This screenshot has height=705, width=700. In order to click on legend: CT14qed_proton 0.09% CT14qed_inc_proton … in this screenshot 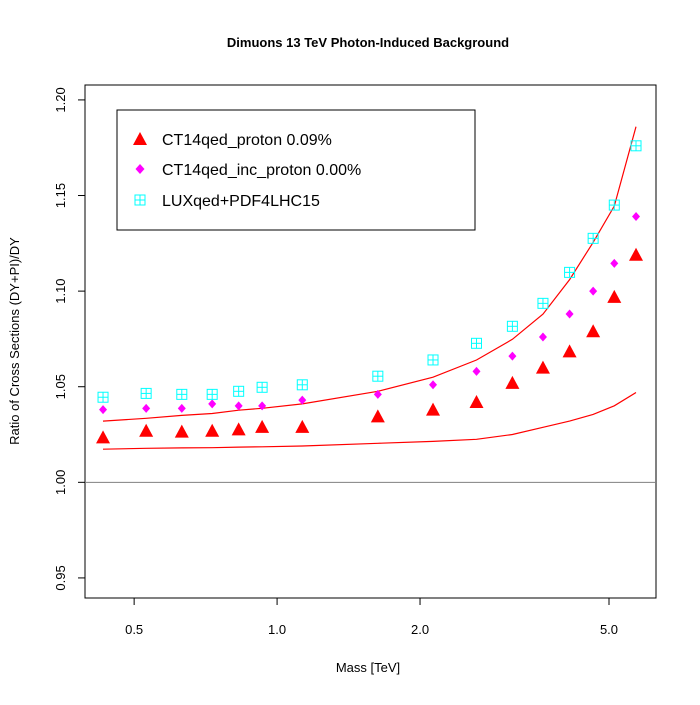, I will do `click(296, 170)`.